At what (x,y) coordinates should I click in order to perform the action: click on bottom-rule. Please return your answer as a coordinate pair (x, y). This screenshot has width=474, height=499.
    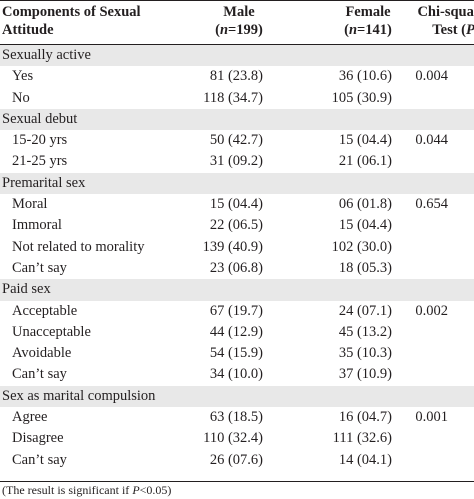
    Looking at the image, I should click on (237, 481).